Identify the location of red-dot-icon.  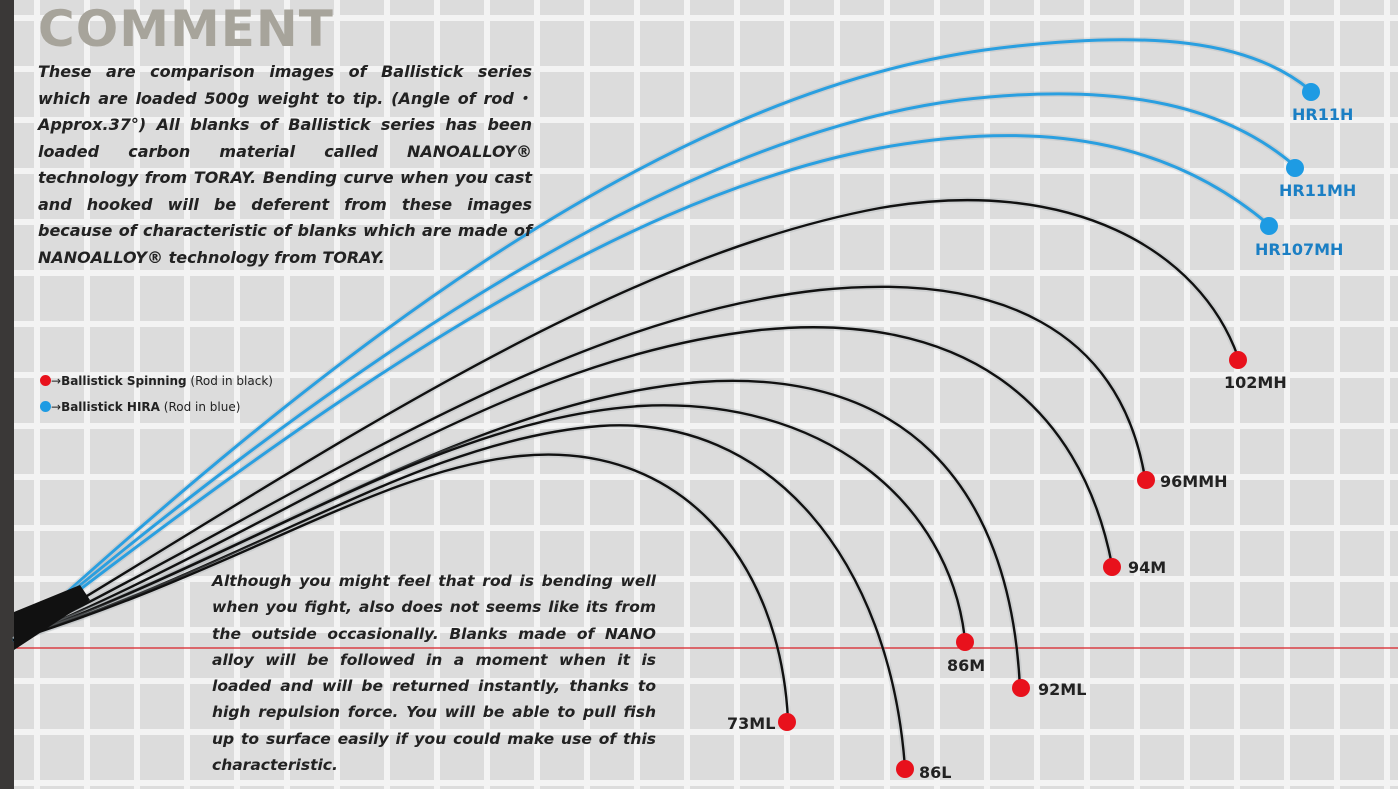
(45, 380).